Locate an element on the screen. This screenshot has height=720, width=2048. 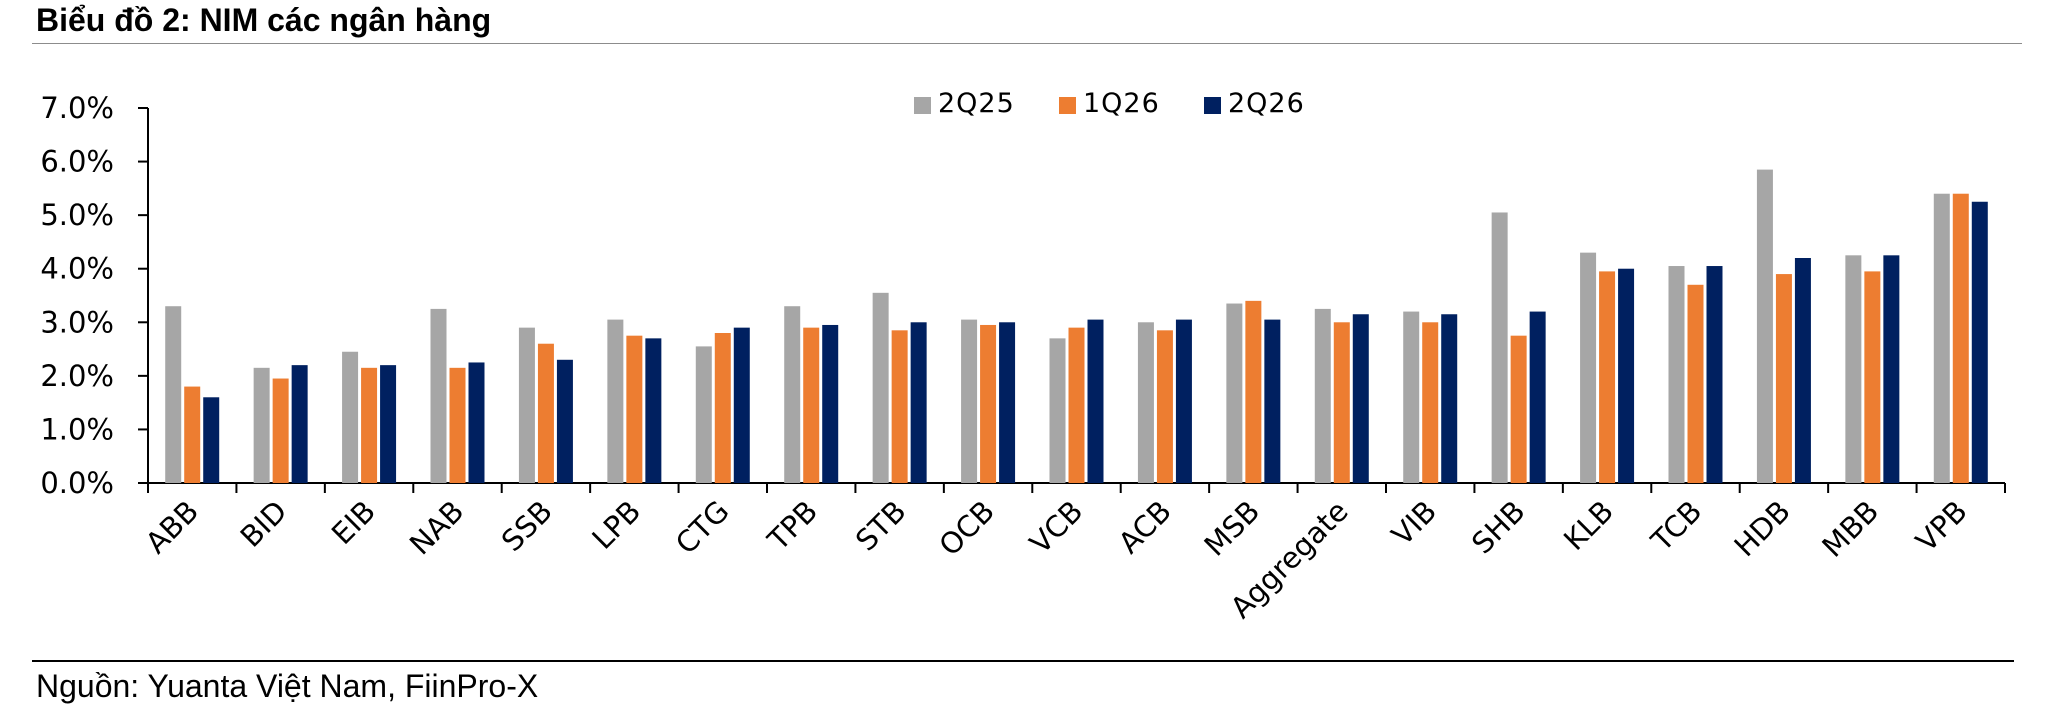
bar-tcb-2q25 is located at coordinates (1676, 374).